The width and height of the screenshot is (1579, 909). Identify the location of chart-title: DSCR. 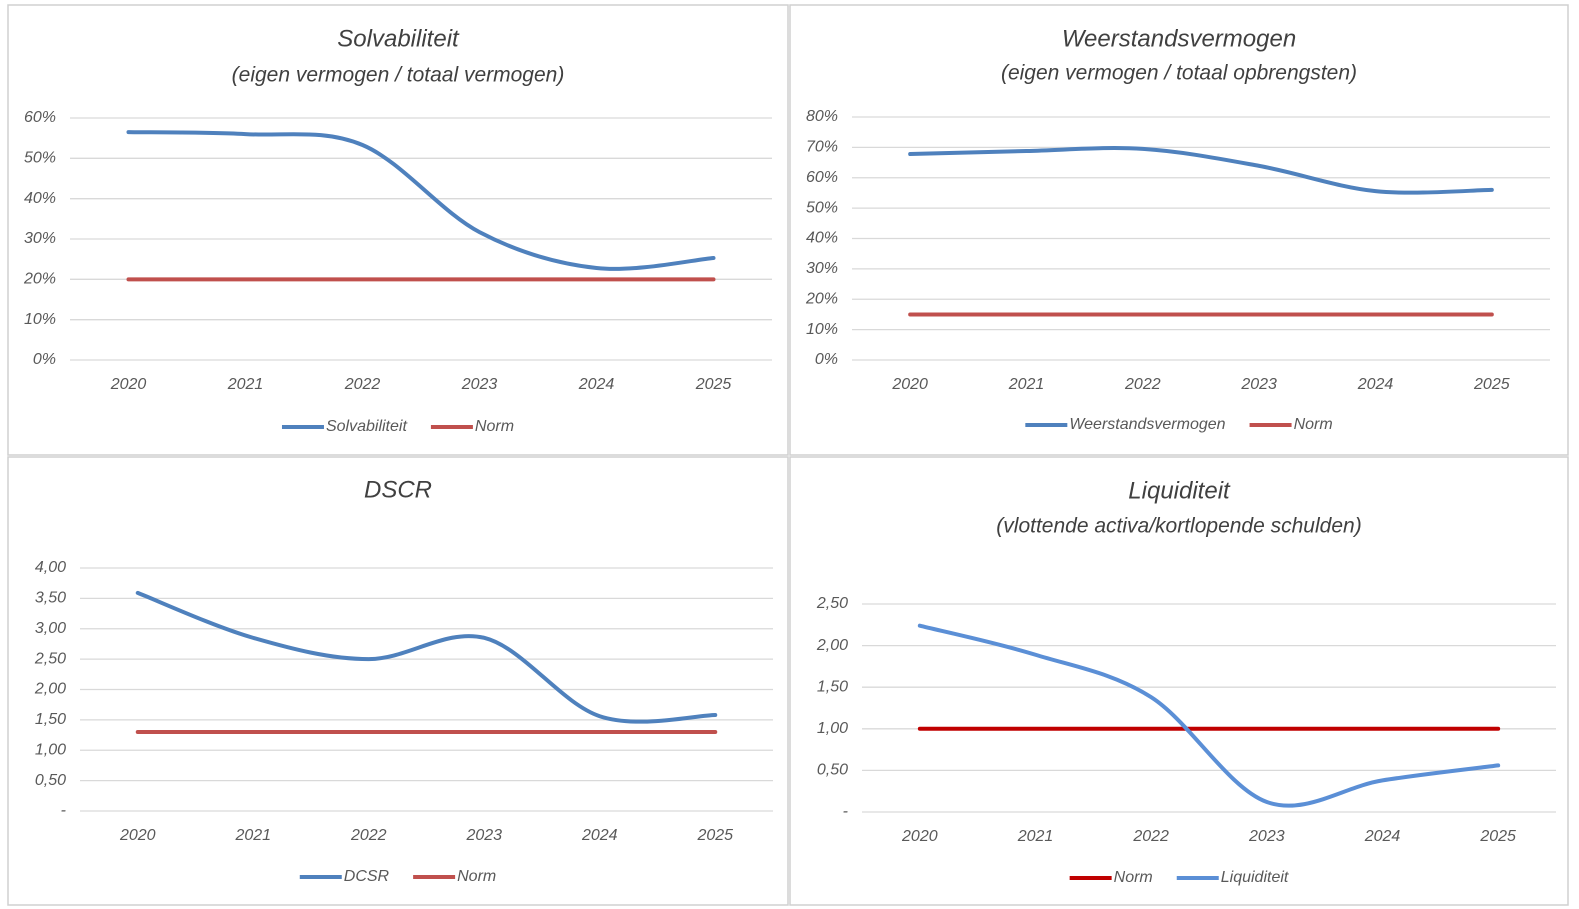
(398, 489).